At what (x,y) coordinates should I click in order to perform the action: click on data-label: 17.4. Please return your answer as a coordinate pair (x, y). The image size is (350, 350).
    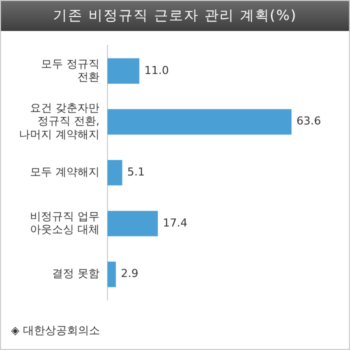
    Looking at the image, I should click on (175, 223).